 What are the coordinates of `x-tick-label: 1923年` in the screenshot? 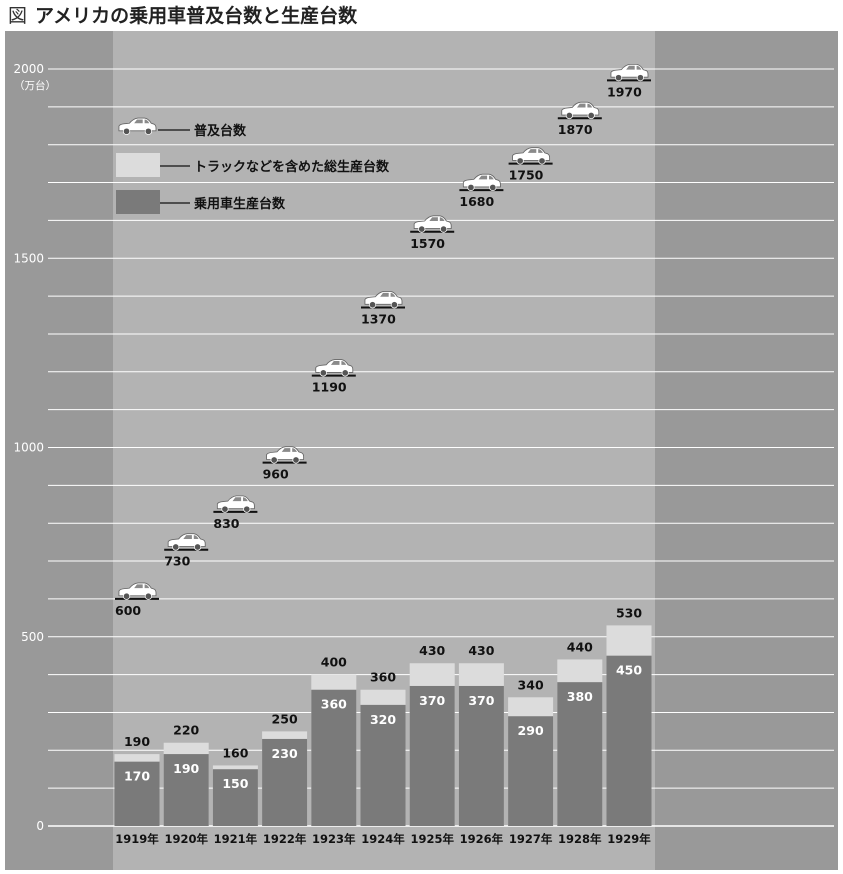 It's located at (334, 839).